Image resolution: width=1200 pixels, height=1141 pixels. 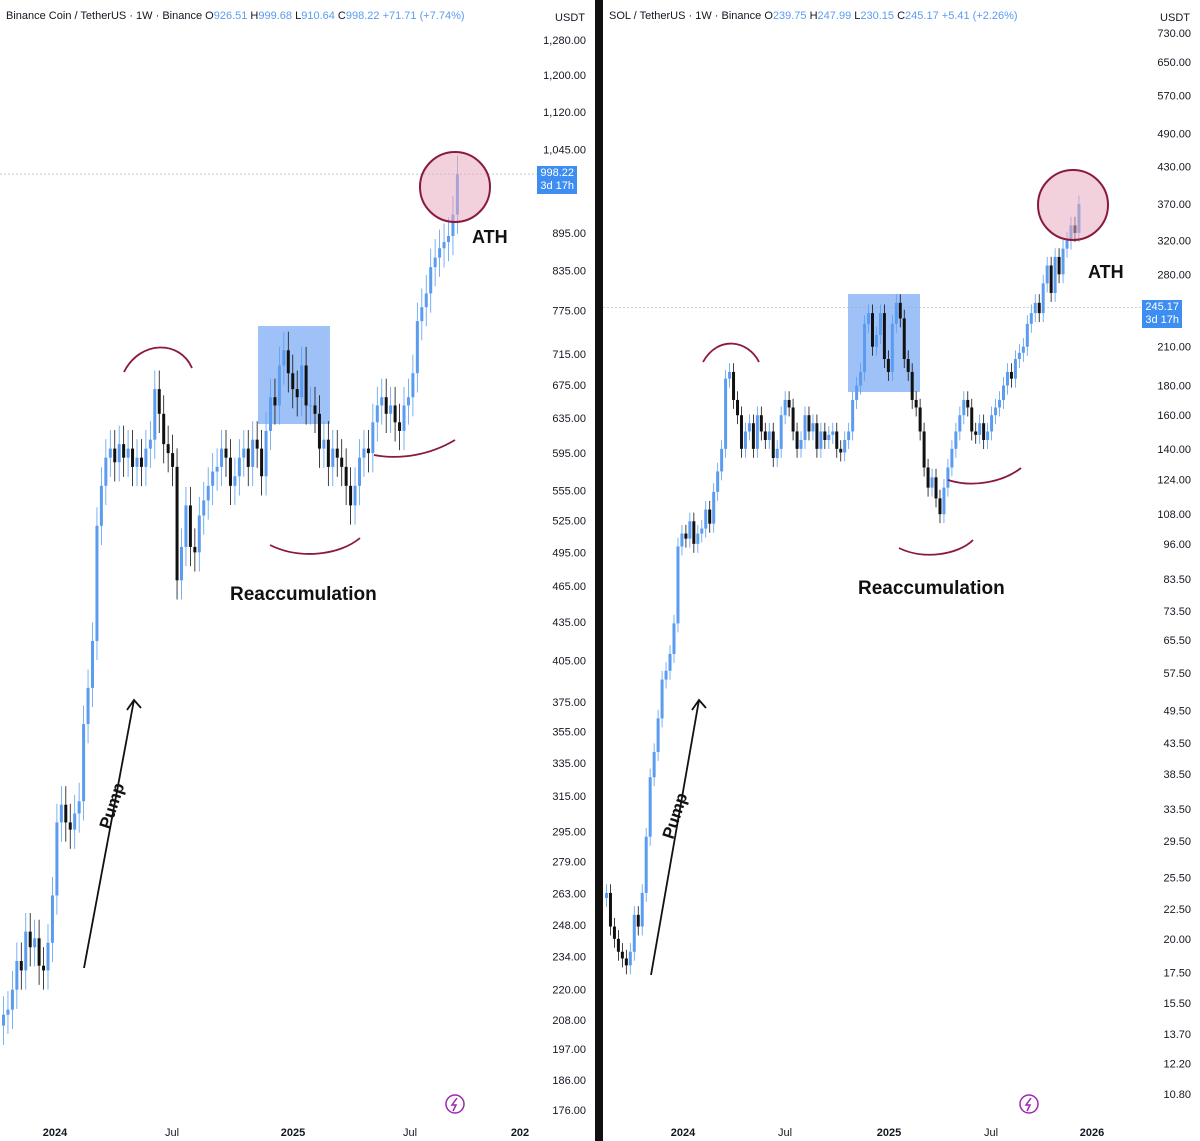 What do you see at coordinates (569, 764) in the screenshot?
I see `y-axis-tick: 335.00` at bounding box center [569, 764].